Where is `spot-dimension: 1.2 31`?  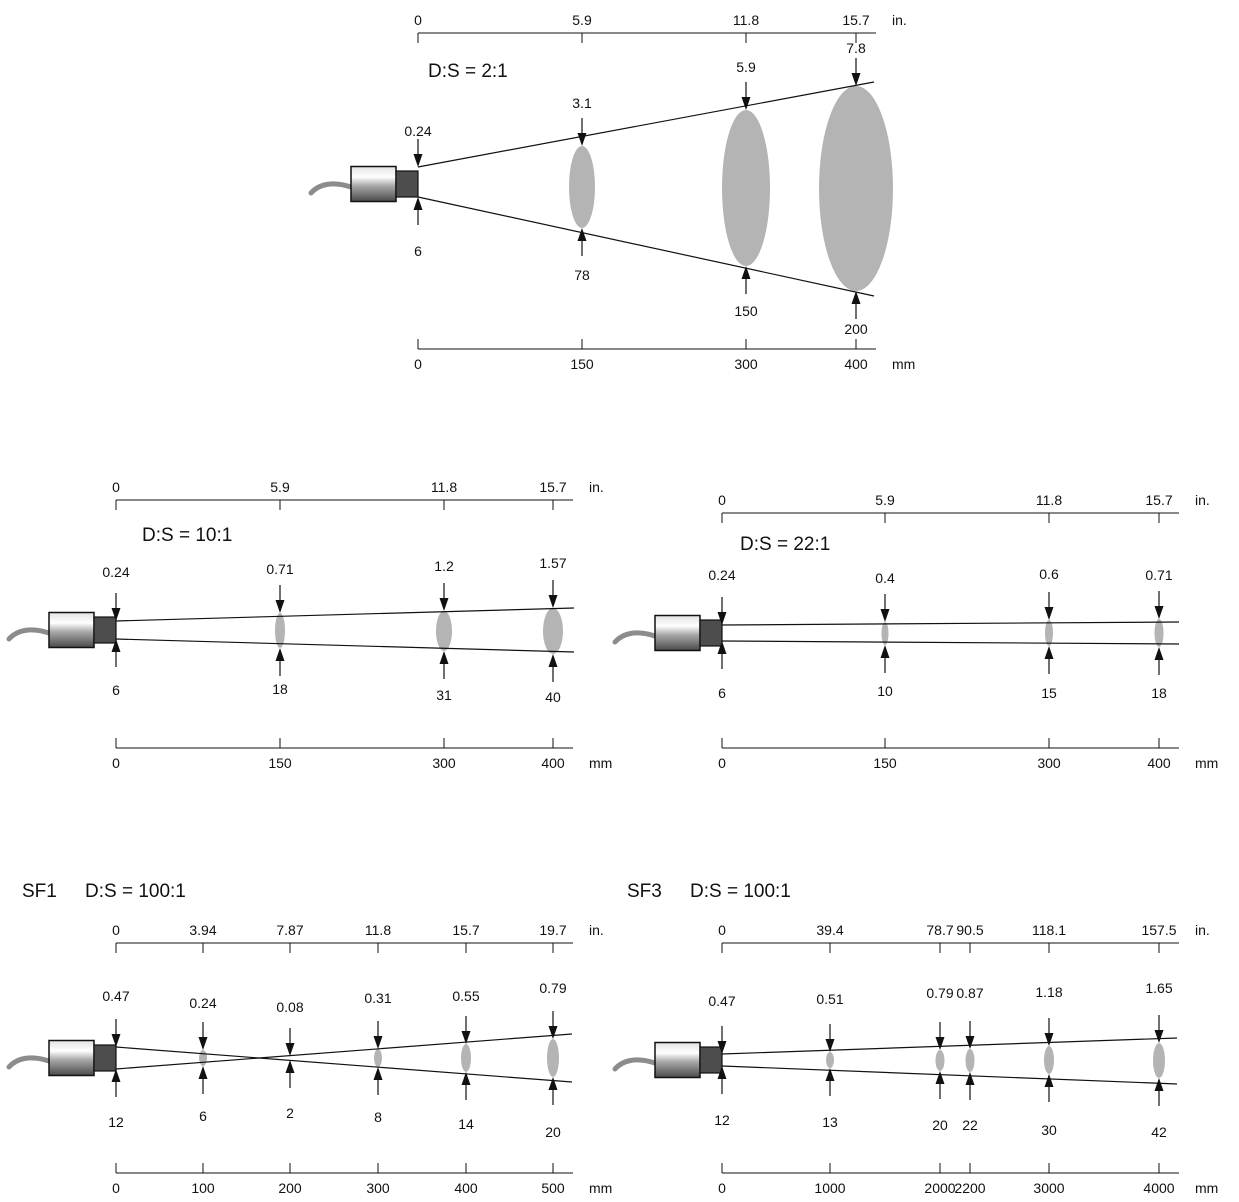
spot-dimension: 1.2 31 is located at coordinates (444, 630).